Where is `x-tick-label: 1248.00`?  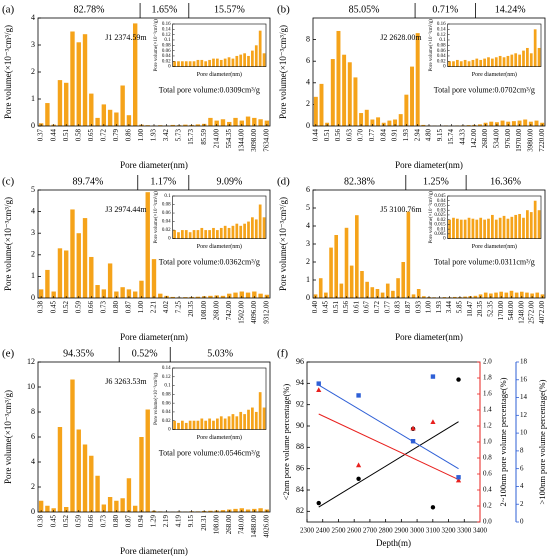 x-tick-label: 1248.00 is located at coordinates (521, 312).